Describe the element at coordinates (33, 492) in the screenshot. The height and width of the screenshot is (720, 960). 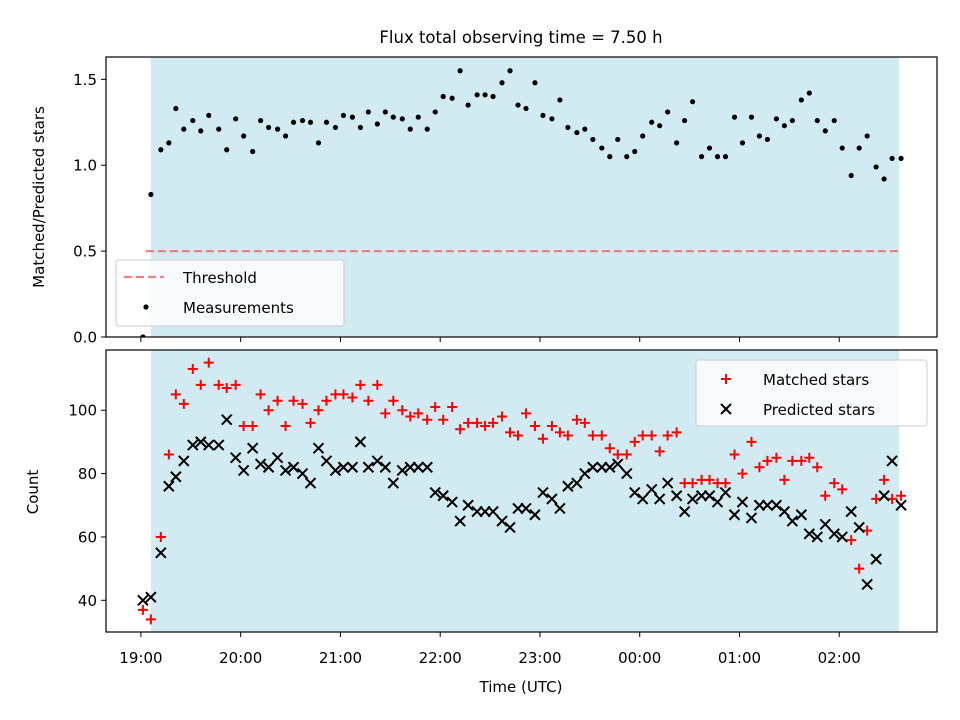
I see `bottom-ylabel: Count` at that location.